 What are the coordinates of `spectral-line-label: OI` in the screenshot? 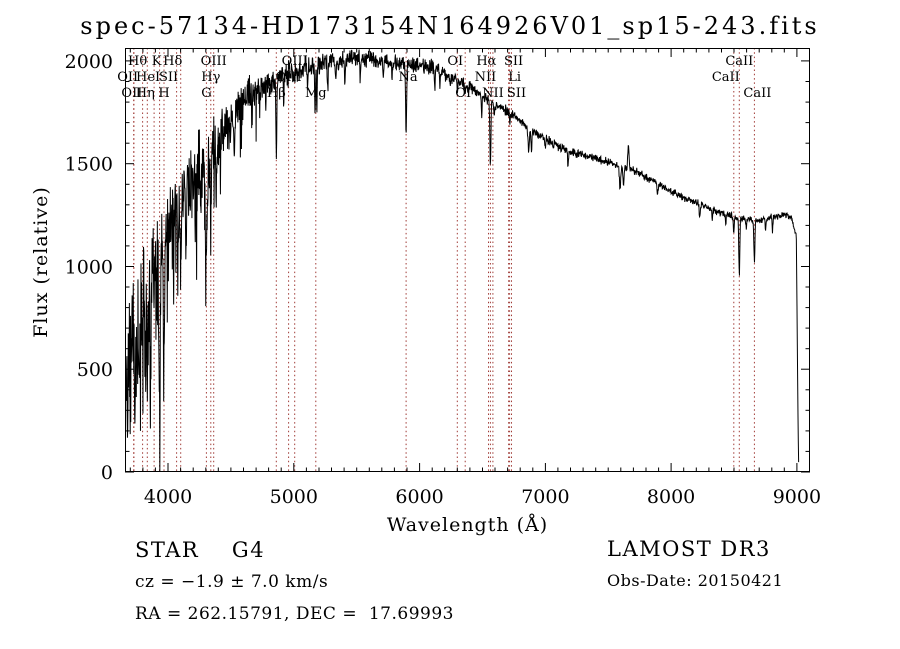 It's located at (455, 61).